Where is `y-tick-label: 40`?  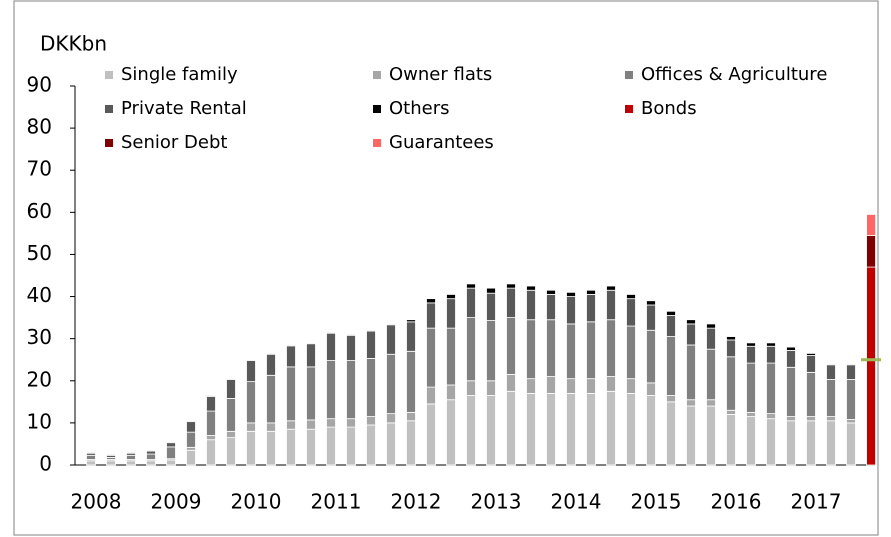 y-tick-label: 40 is located at coordinates (39, 295).